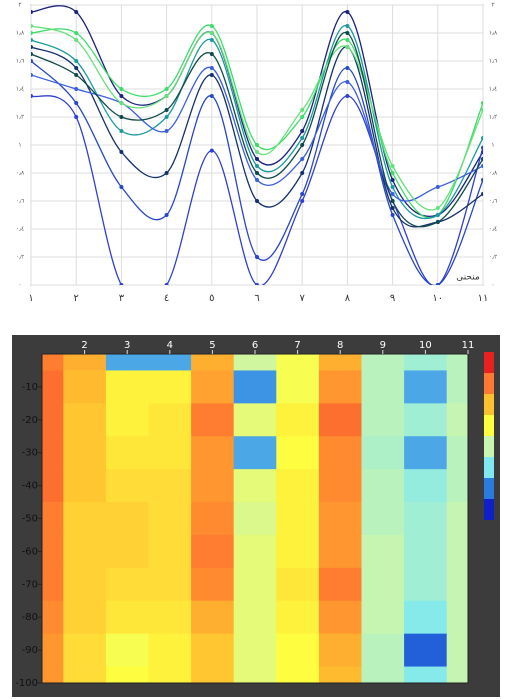 Image resolution: width=512 pixels, height=699 pixels. What do you see at coordinates (76, 298) in the screenshot?
I see `x-tick-label: ٢` at bounding box center [76, 298].